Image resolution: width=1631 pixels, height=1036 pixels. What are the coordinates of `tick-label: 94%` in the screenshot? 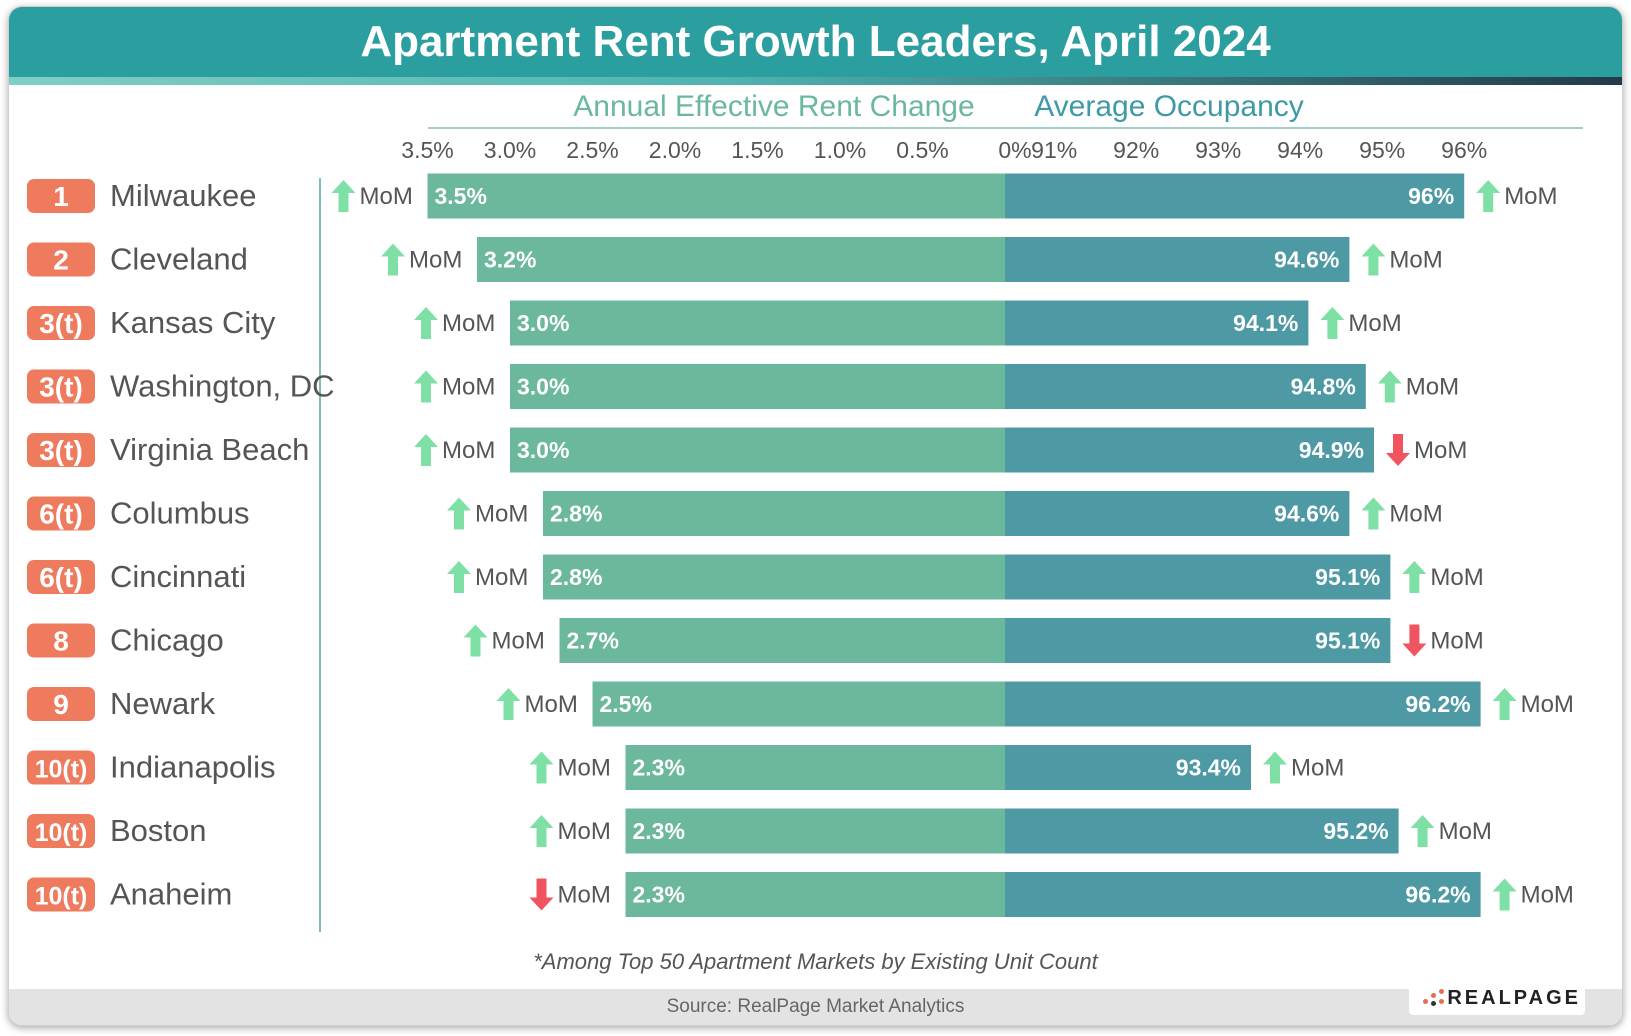 It's located at (1300, 150).